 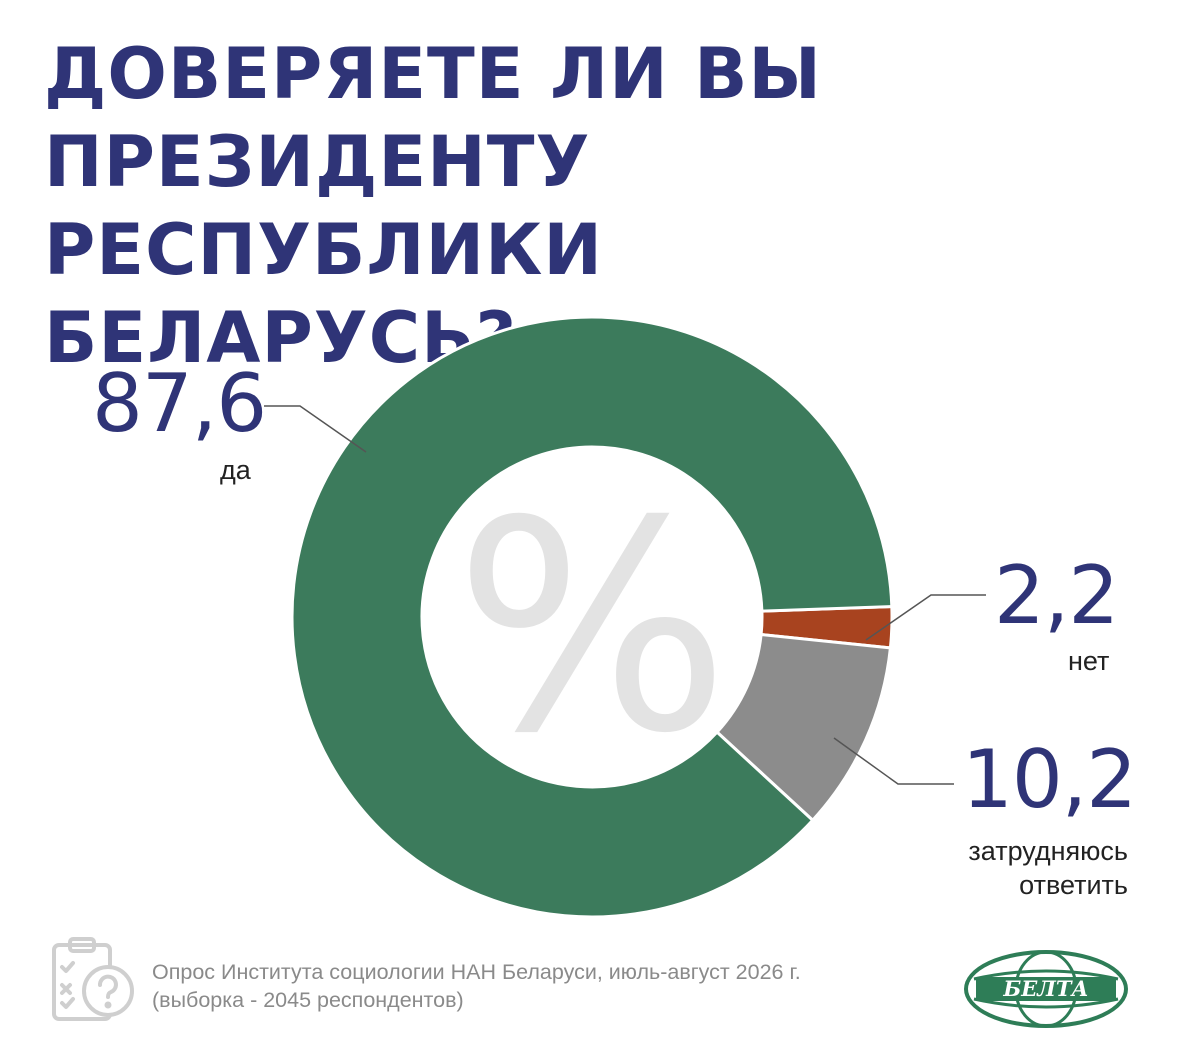 I want to click on category-label-unsure-line1: затрудняюсь, so click(x=1048, y=851).